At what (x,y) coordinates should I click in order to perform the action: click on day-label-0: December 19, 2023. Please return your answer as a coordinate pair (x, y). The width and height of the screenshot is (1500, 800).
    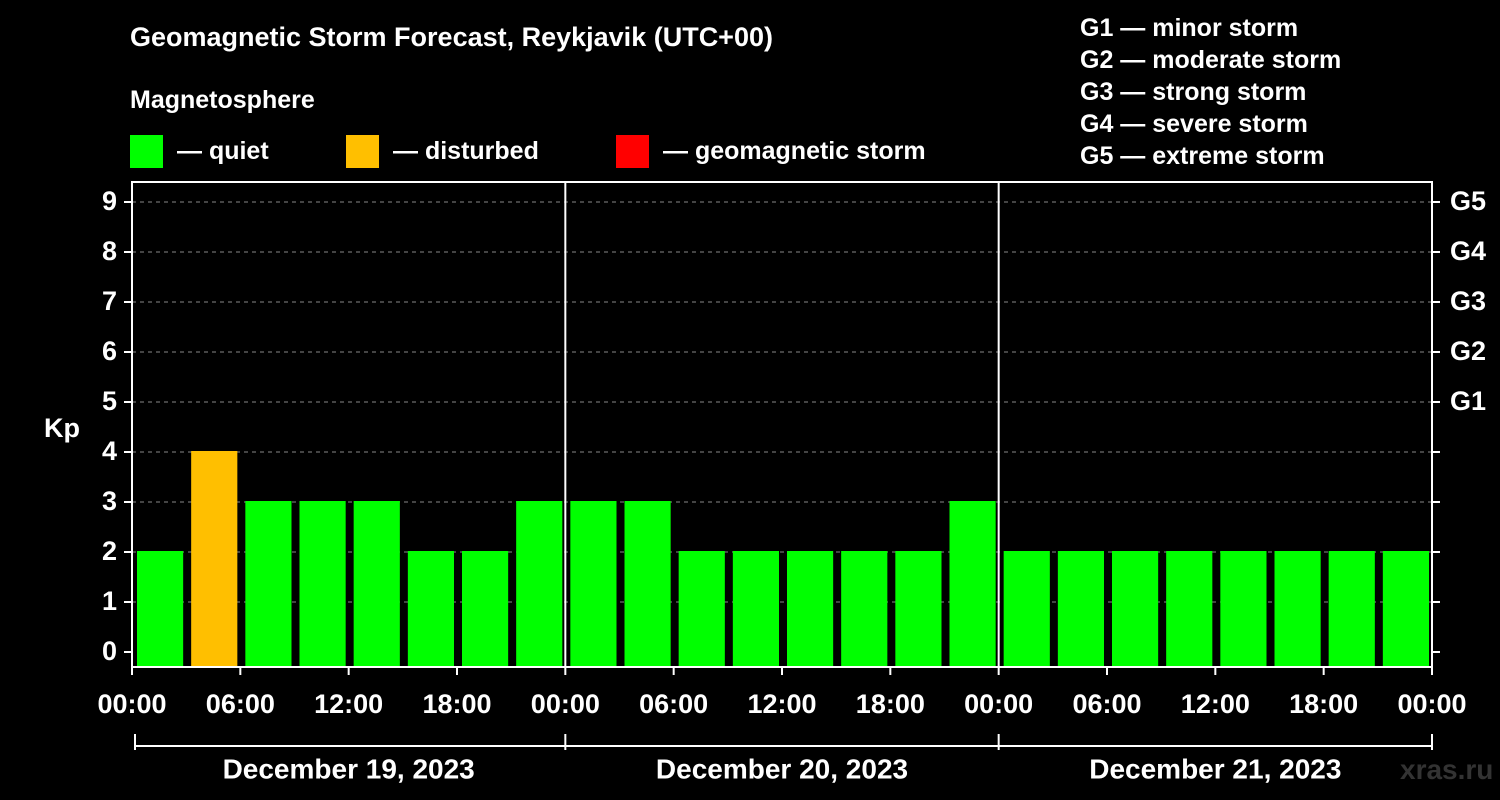
    Looking at the image, I should click on (349, 768).